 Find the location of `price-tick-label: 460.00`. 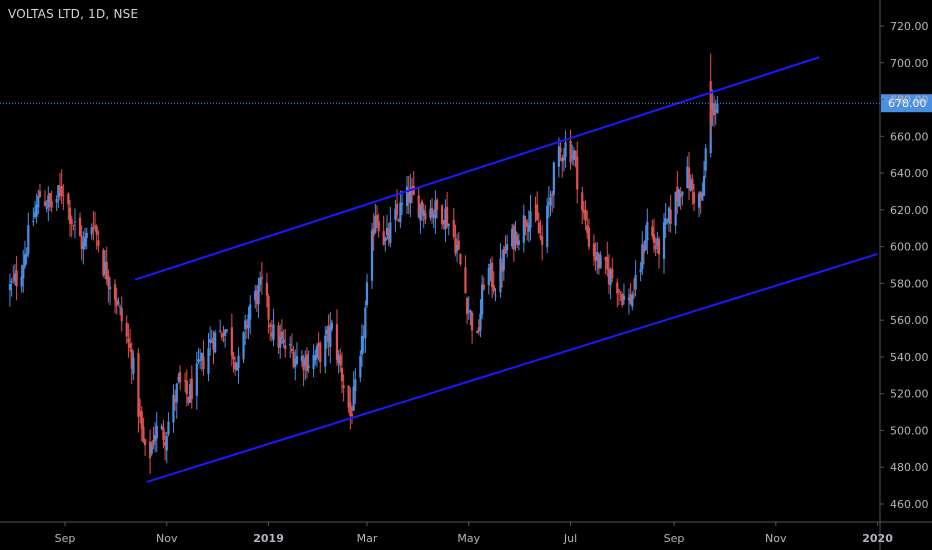

price-tick-label: 460.00 is located at coordinates (909, 504).